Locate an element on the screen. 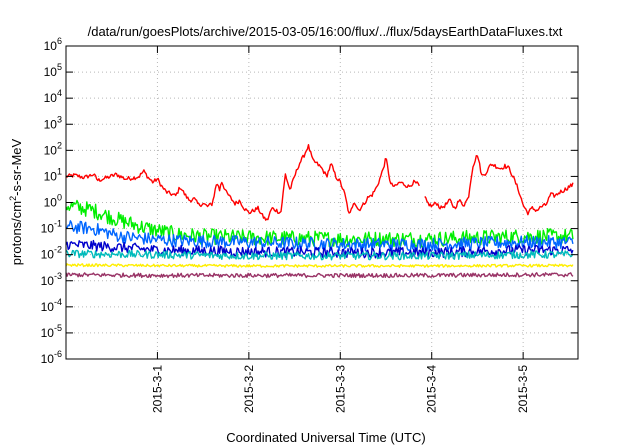 This screenshot has width=640, height=448. x-tick-labels: 2015-3-1 2015-3-2 2015-3-3 2015-3-4 2015-3-5 is located at coordinates (340, 389).